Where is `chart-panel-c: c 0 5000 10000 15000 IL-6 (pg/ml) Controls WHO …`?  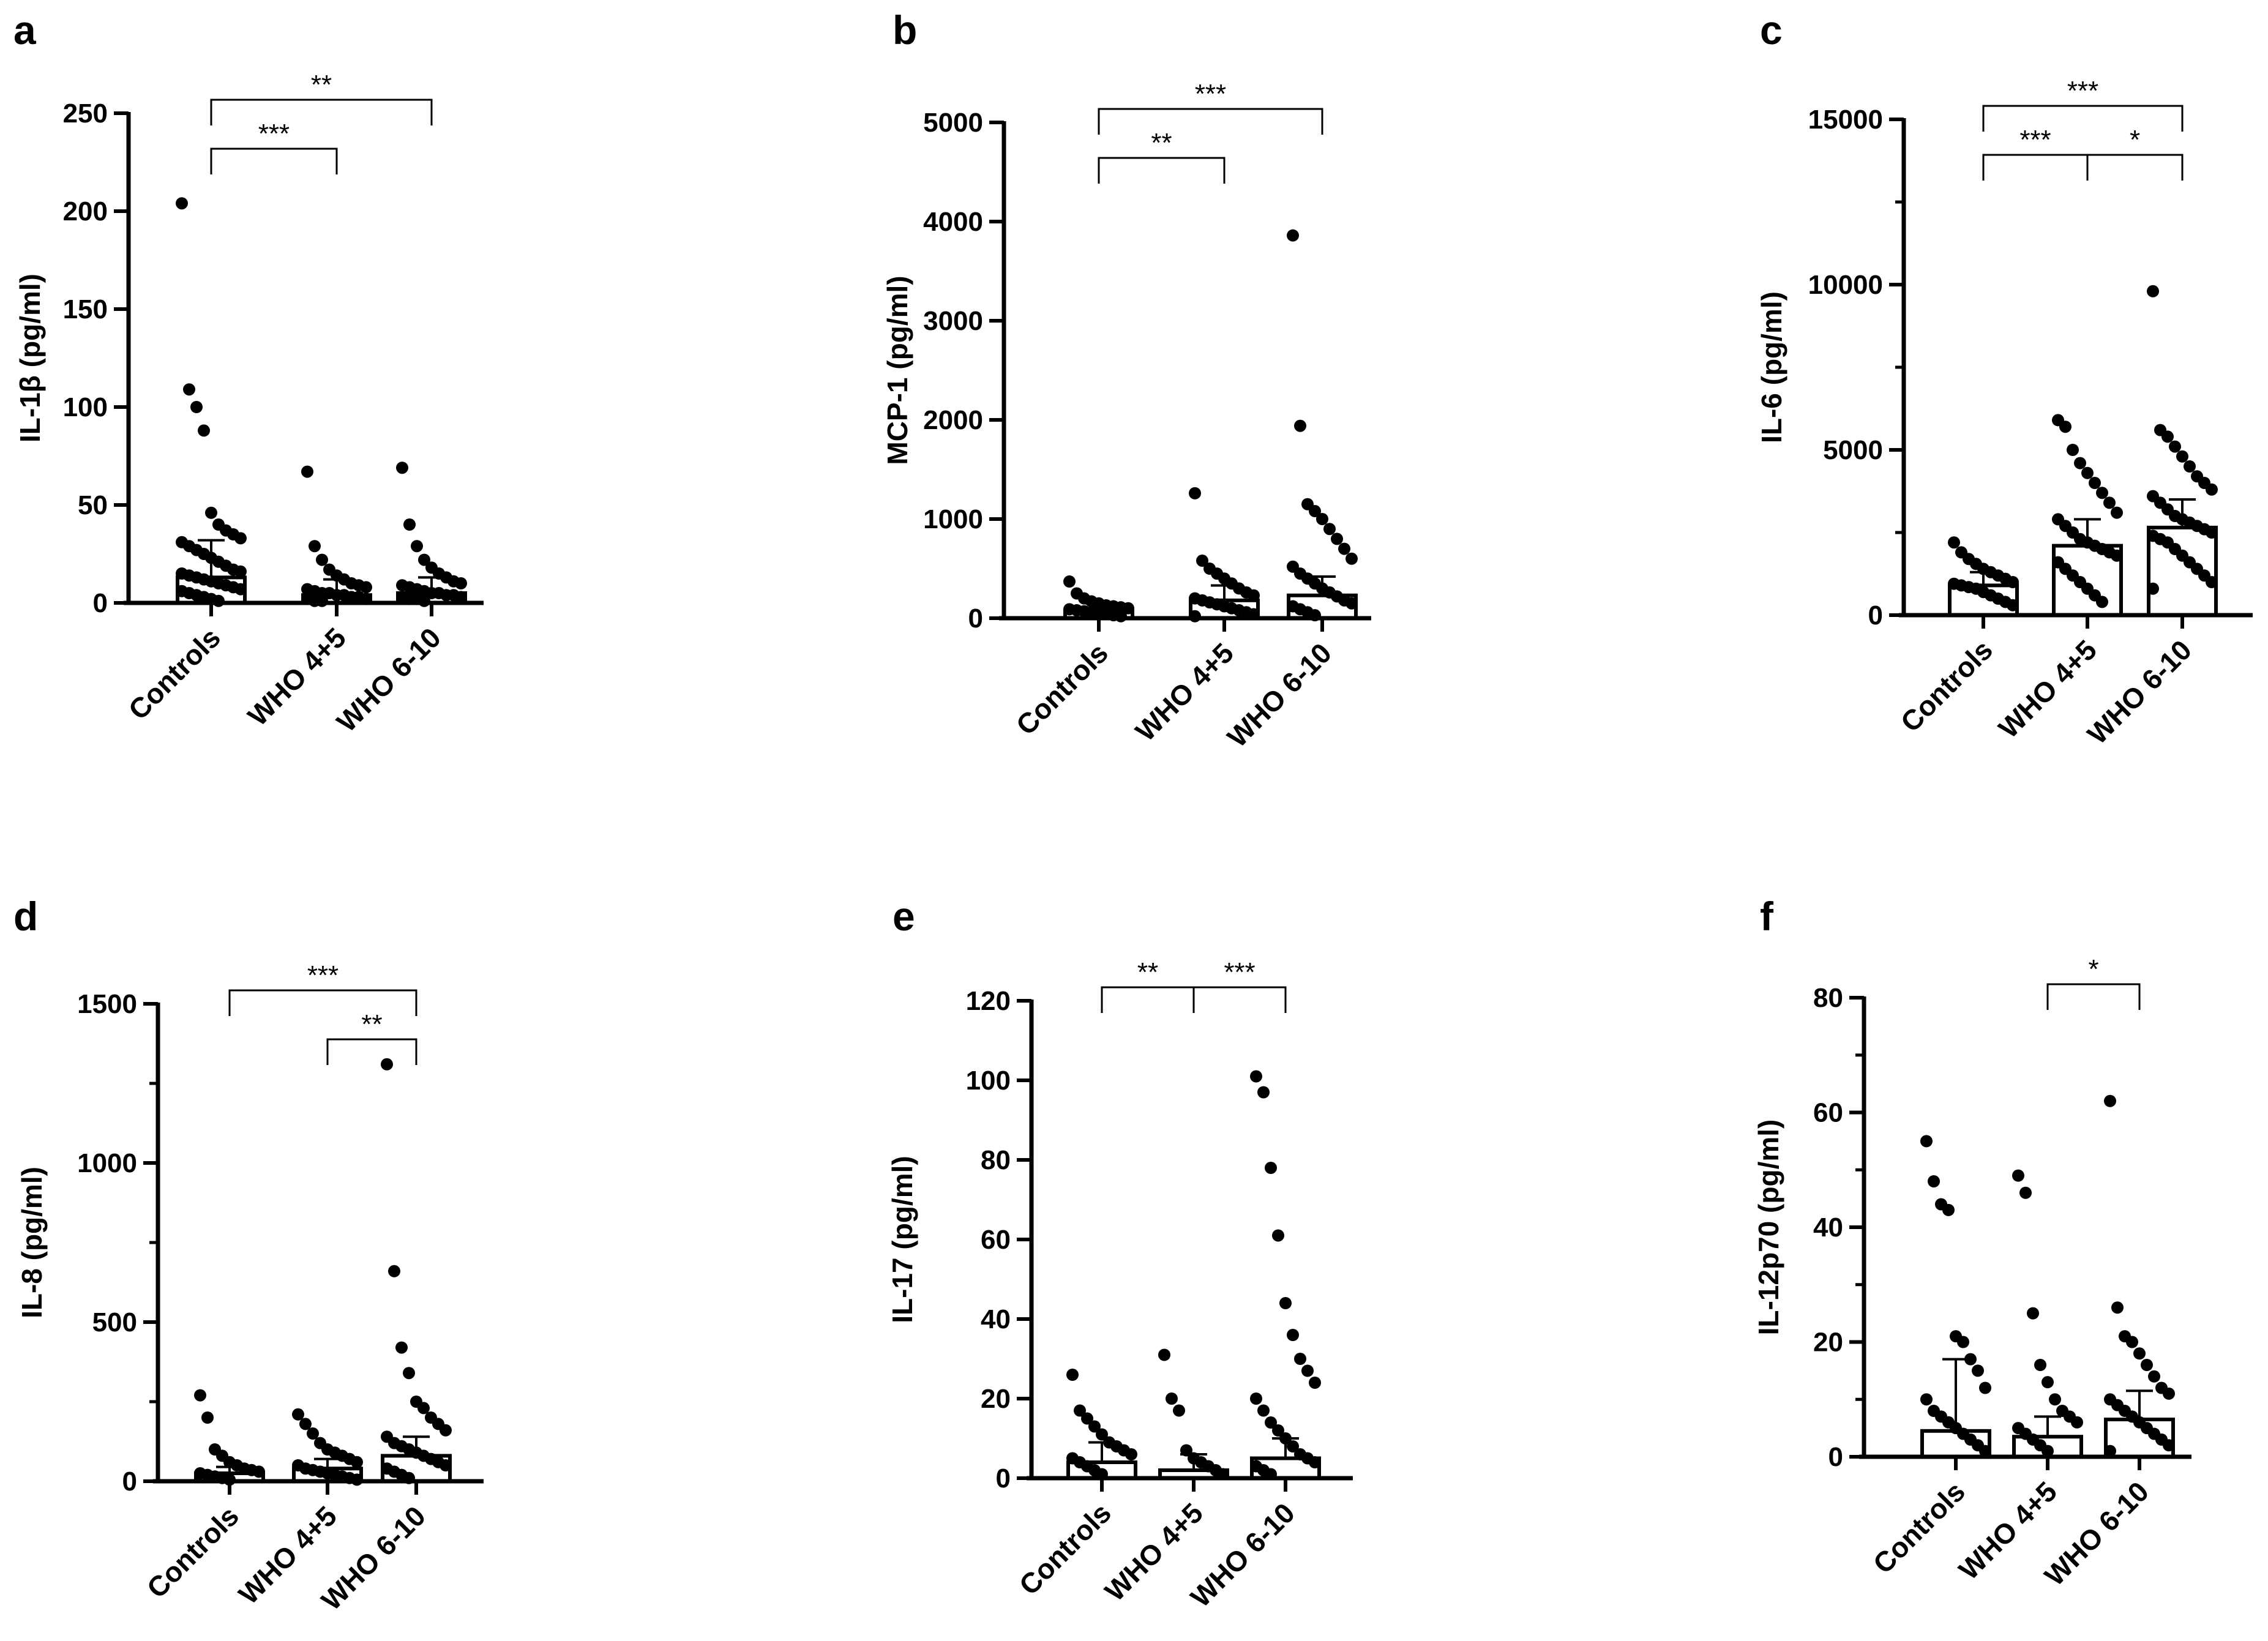
chart-panel-c: c 0 5000 10000 15000 IL-6 (pg/ml) Controls WHO … is located at coordinates (2004, 378).